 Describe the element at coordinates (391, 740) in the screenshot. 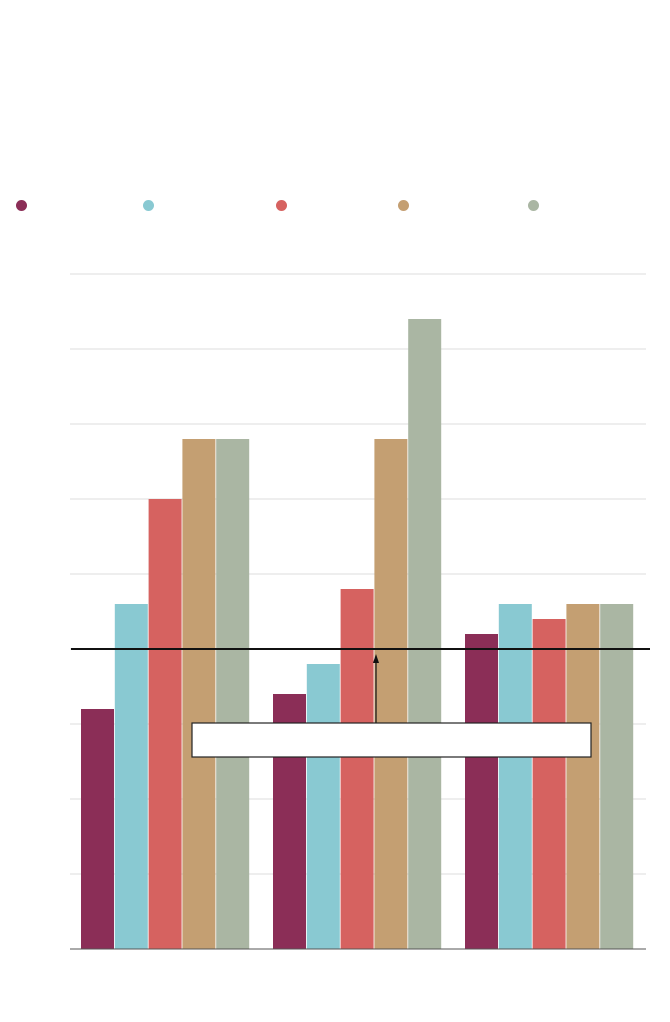

I see `annotation-box` at that location.